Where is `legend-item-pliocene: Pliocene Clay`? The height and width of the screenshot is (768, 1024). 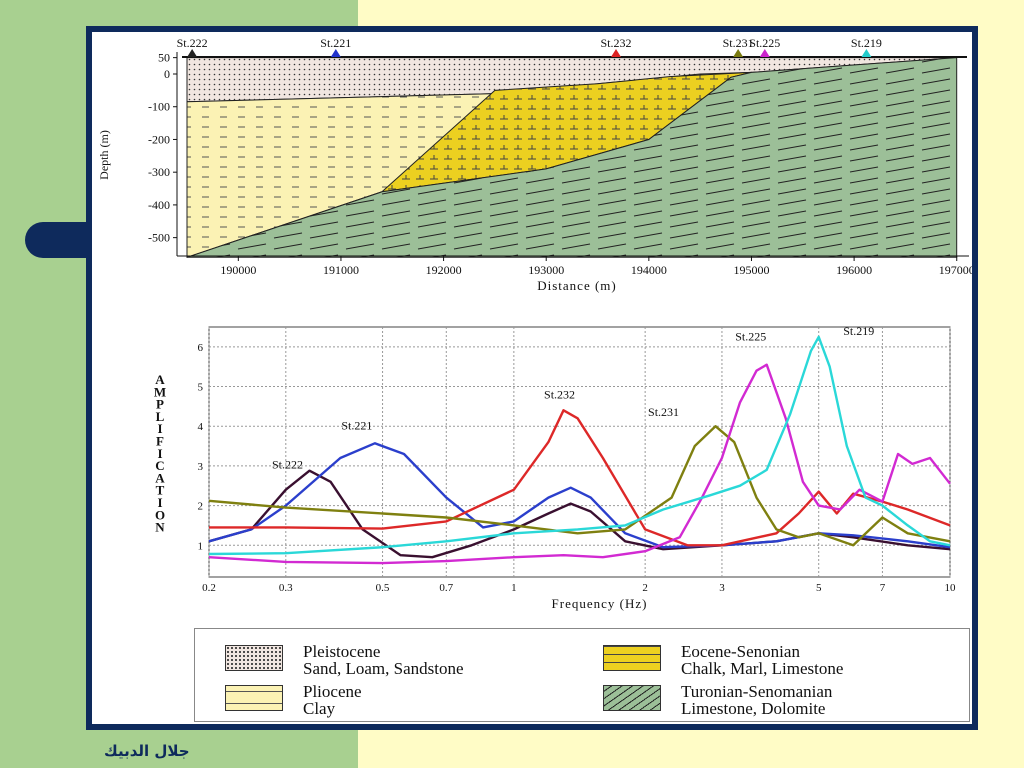
legend-item-pliocene: Pliocene Clay is located at coordinates (293, 700).